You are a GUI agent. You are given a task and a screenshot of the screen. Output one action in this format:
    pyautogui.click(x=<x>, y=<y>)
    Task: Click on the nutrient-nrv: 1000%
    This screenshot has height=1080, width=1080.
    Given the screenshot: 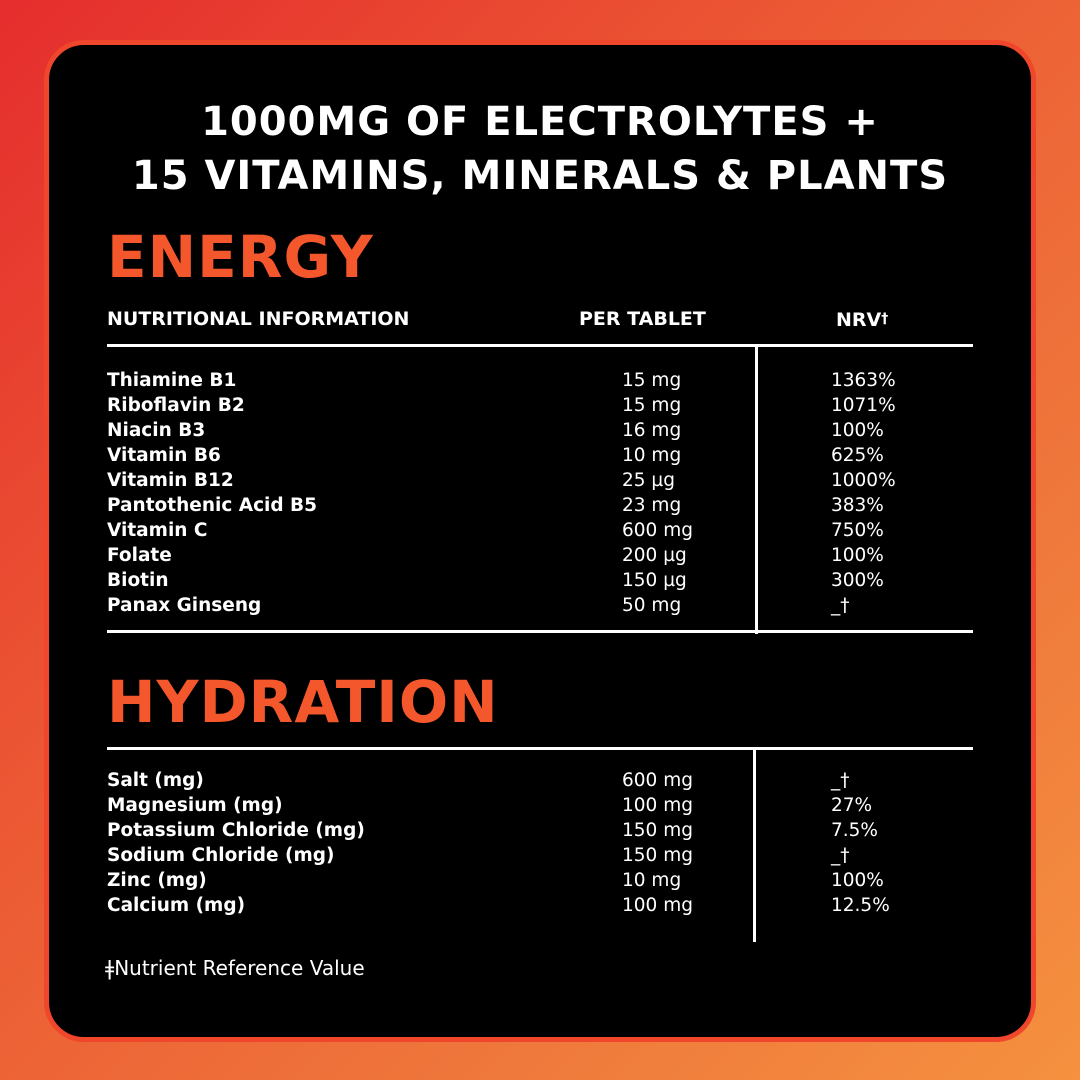 What is the action you would take?
    pyautogui.click(x=863, y=480)
    